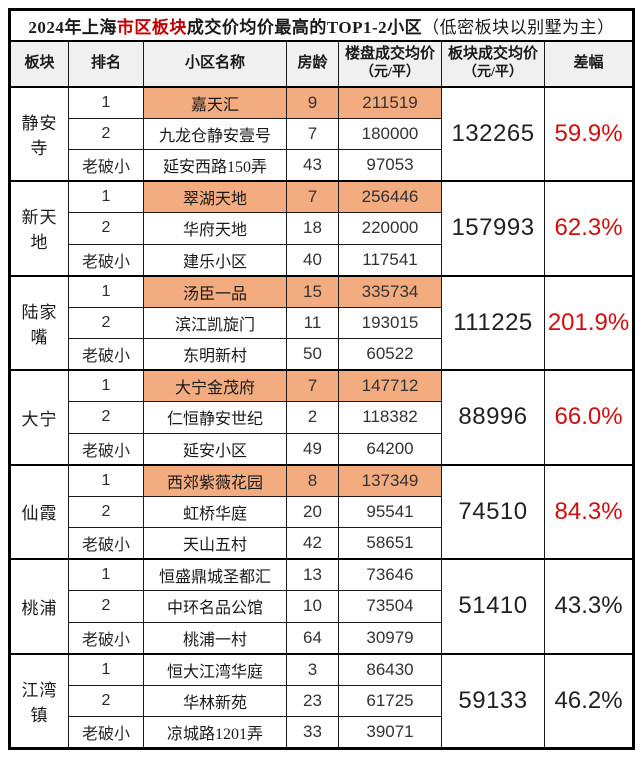 Image resolution: width=640 pixels, height=757 pixels. I want to click on block-avg-cell: 111225, so click(493, 322).